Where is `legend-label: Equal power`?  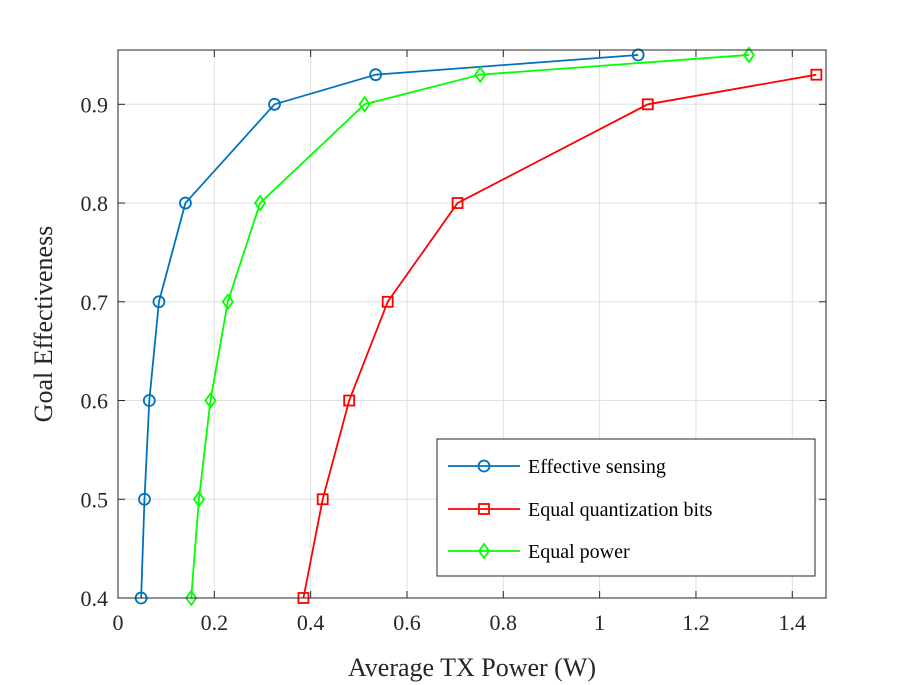
legend-label: Equal power is located at coordinates (579, 552).